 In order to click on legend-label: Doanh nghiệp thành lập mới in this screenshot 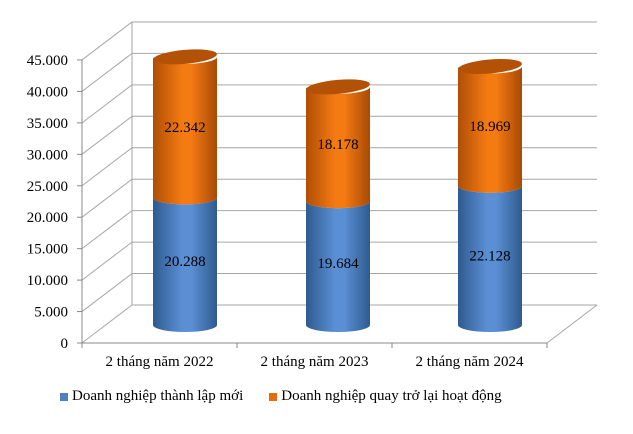, I will do `click(158, 396)`.